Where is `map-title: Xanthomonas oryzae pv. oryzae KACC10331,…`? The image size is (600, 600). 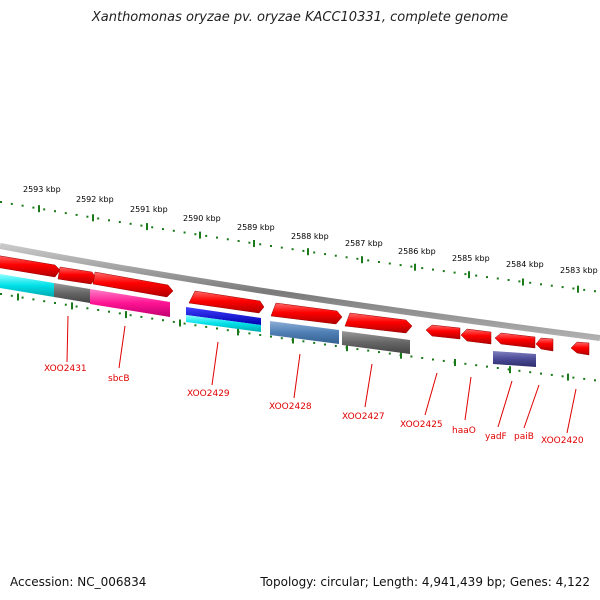
map-title: Xanthomonas oryzae pv. oryzae KACC10331,… is located at coordinates (300, 17).